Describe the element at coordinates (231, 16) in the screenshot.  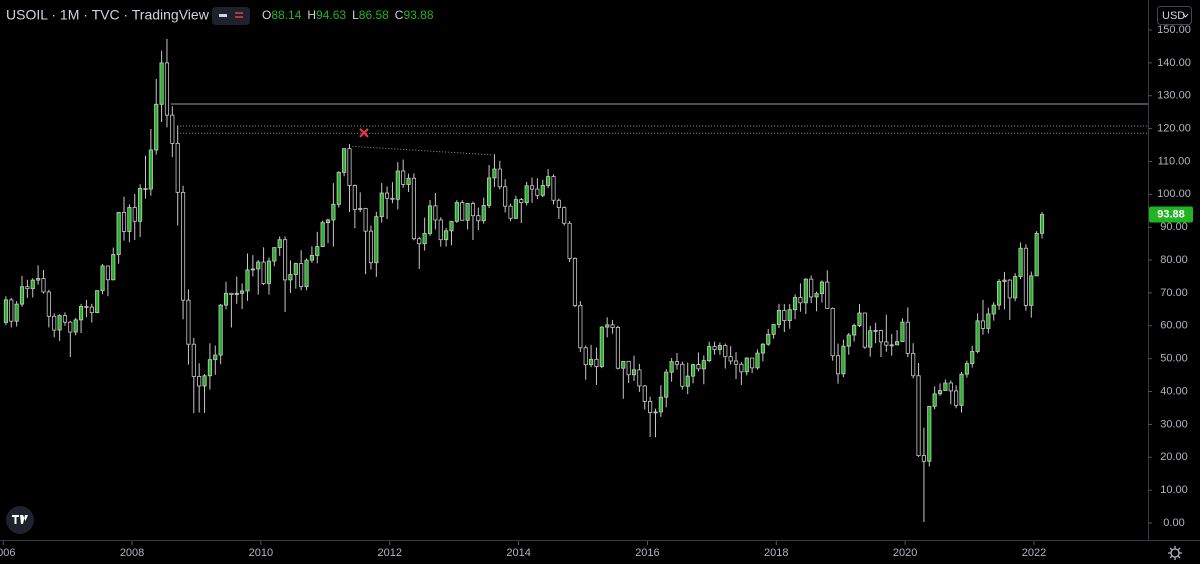
I see `indicator-toggle` at that location.